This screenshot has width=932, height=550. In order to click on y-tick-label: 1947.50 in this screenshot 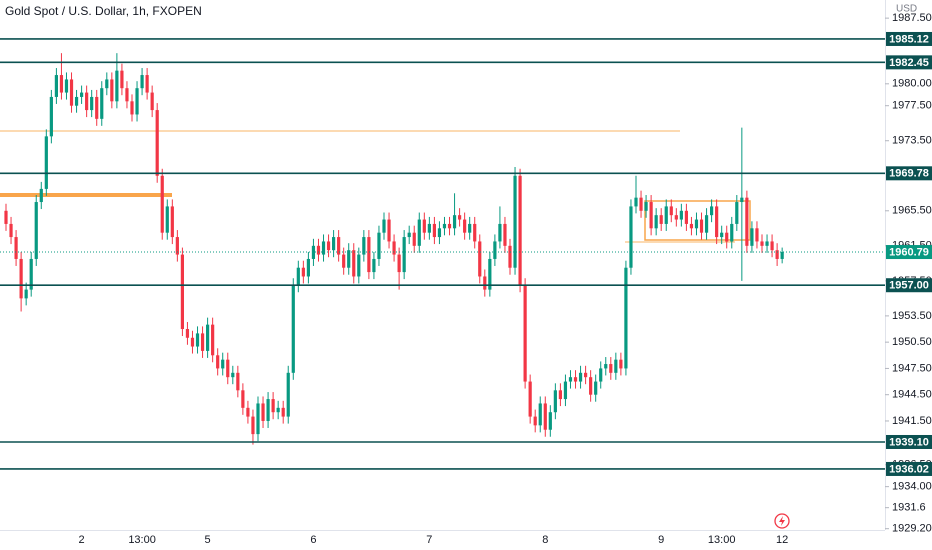, I will do `click(912, 368)`.